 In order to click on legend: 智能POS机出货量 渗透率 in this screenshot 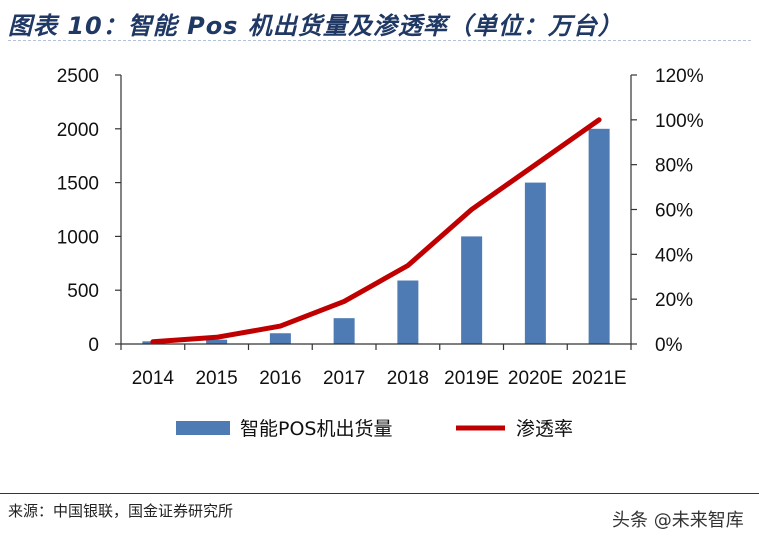, I will do `click(374, 429)`.